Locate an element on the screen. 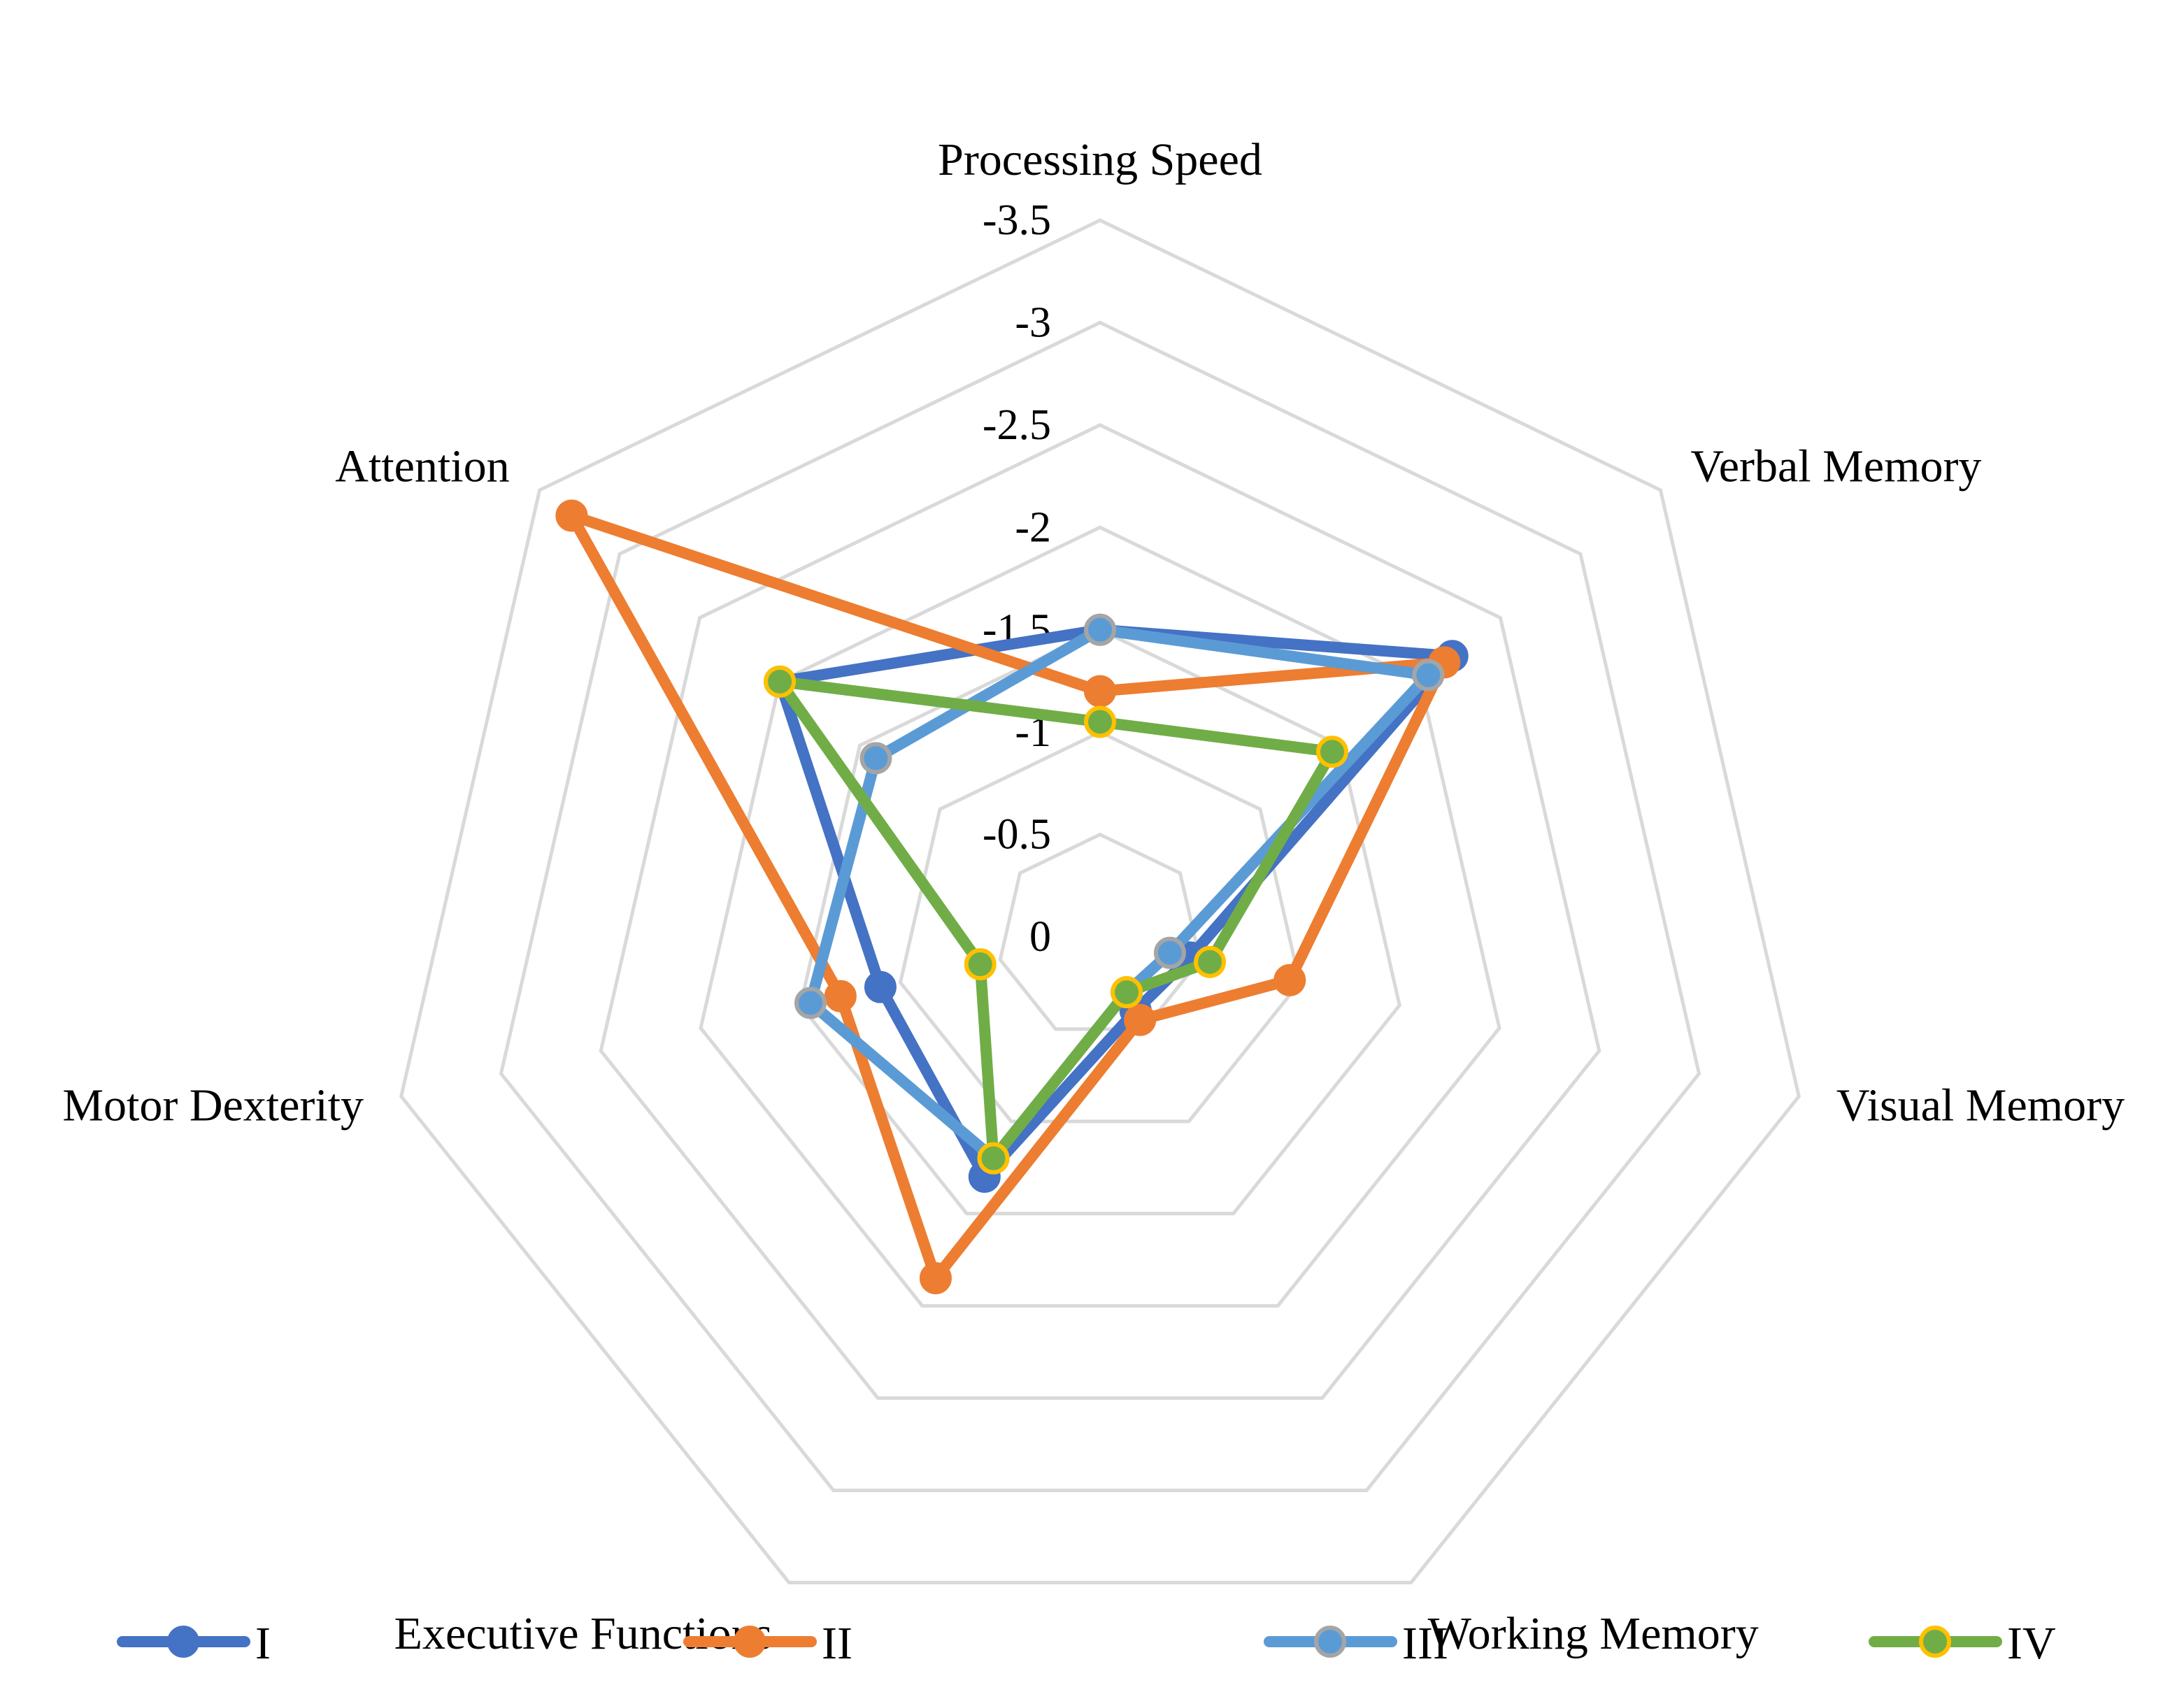  series-line-IV is located at coordinates (1056, 919).